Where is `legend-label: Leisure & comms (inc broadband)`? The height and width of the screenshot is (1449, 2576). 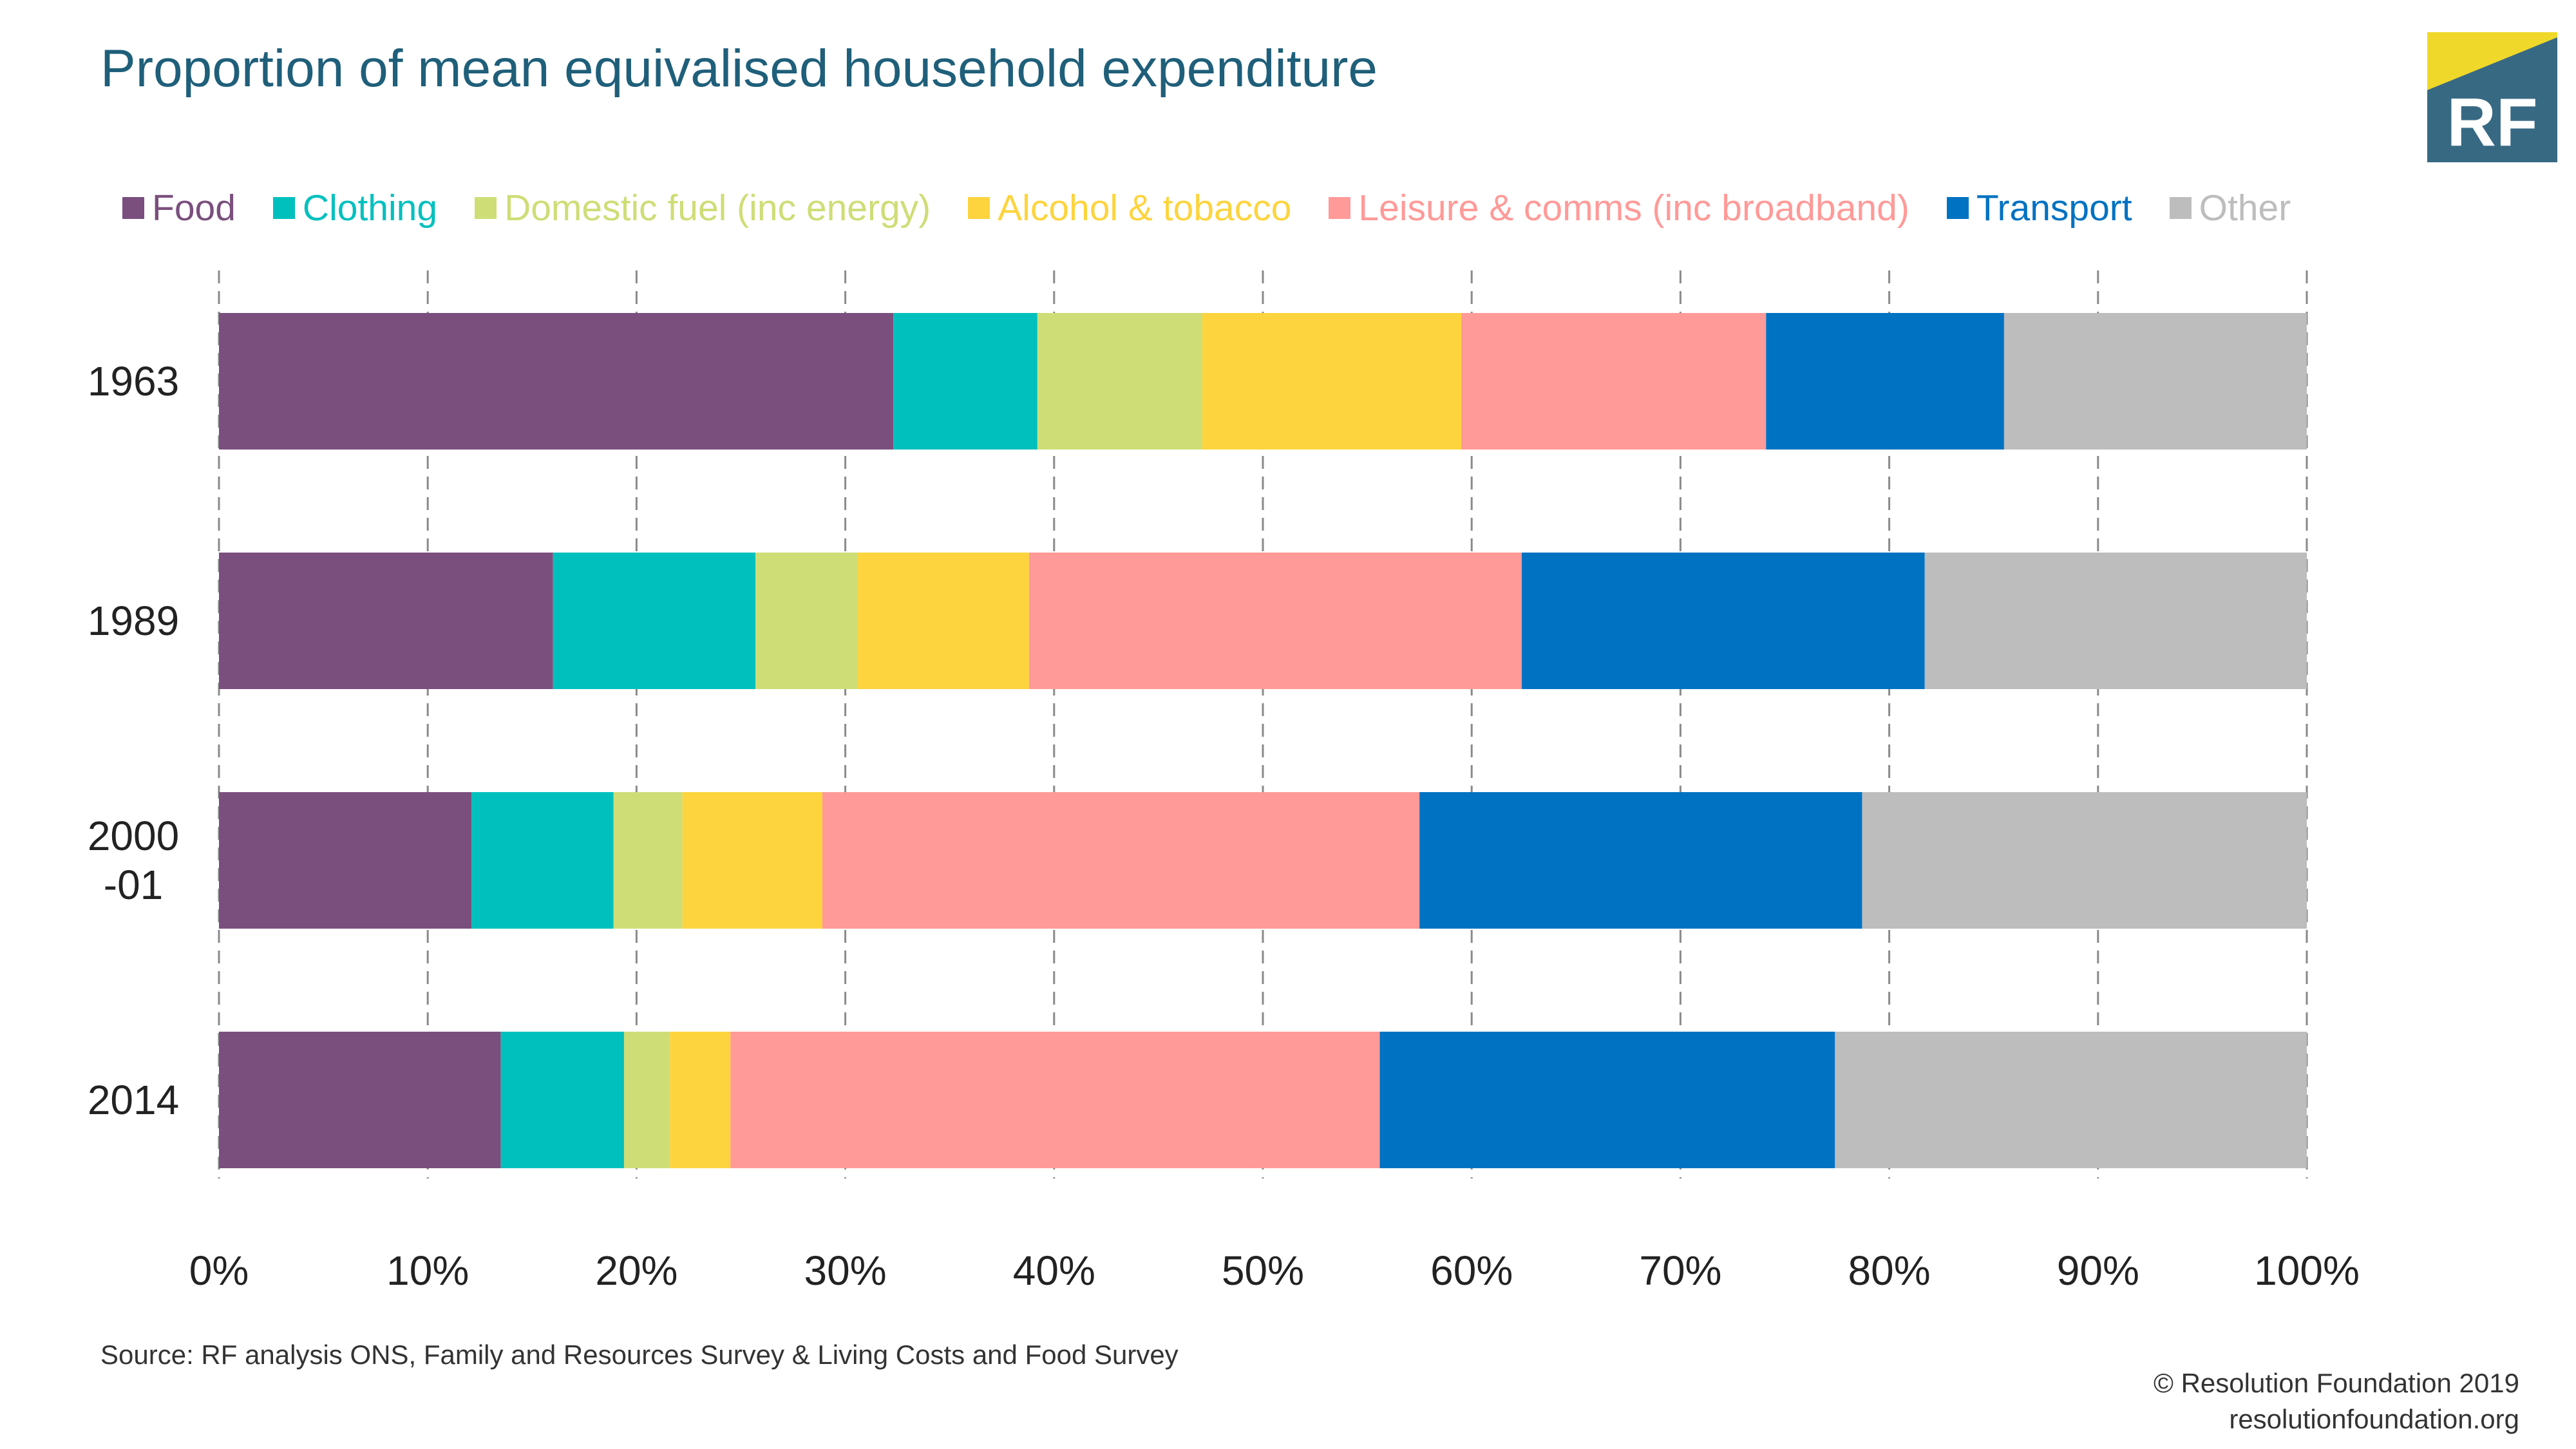 legend-label: Leisure & comms (inc broadband) is located at coordinates (1634, 208).